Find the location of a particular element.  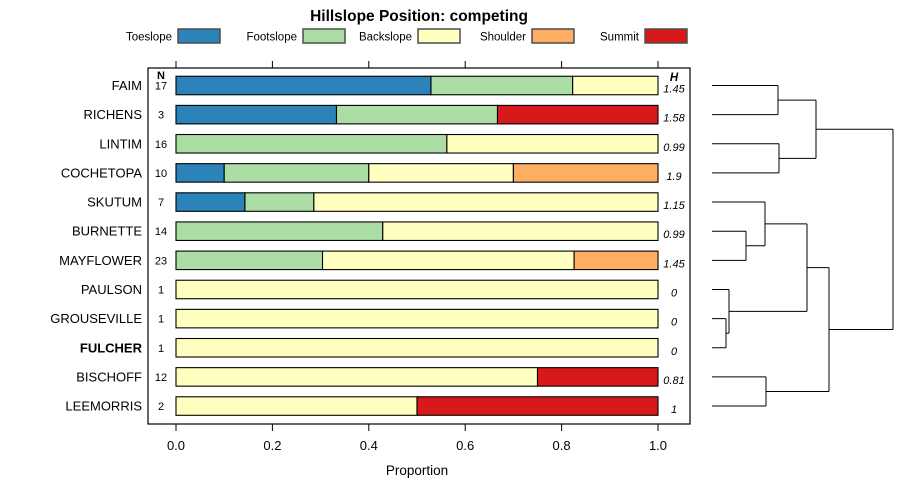

legend-label-shoulder: Shoulder is located at coordinates (503, 38).